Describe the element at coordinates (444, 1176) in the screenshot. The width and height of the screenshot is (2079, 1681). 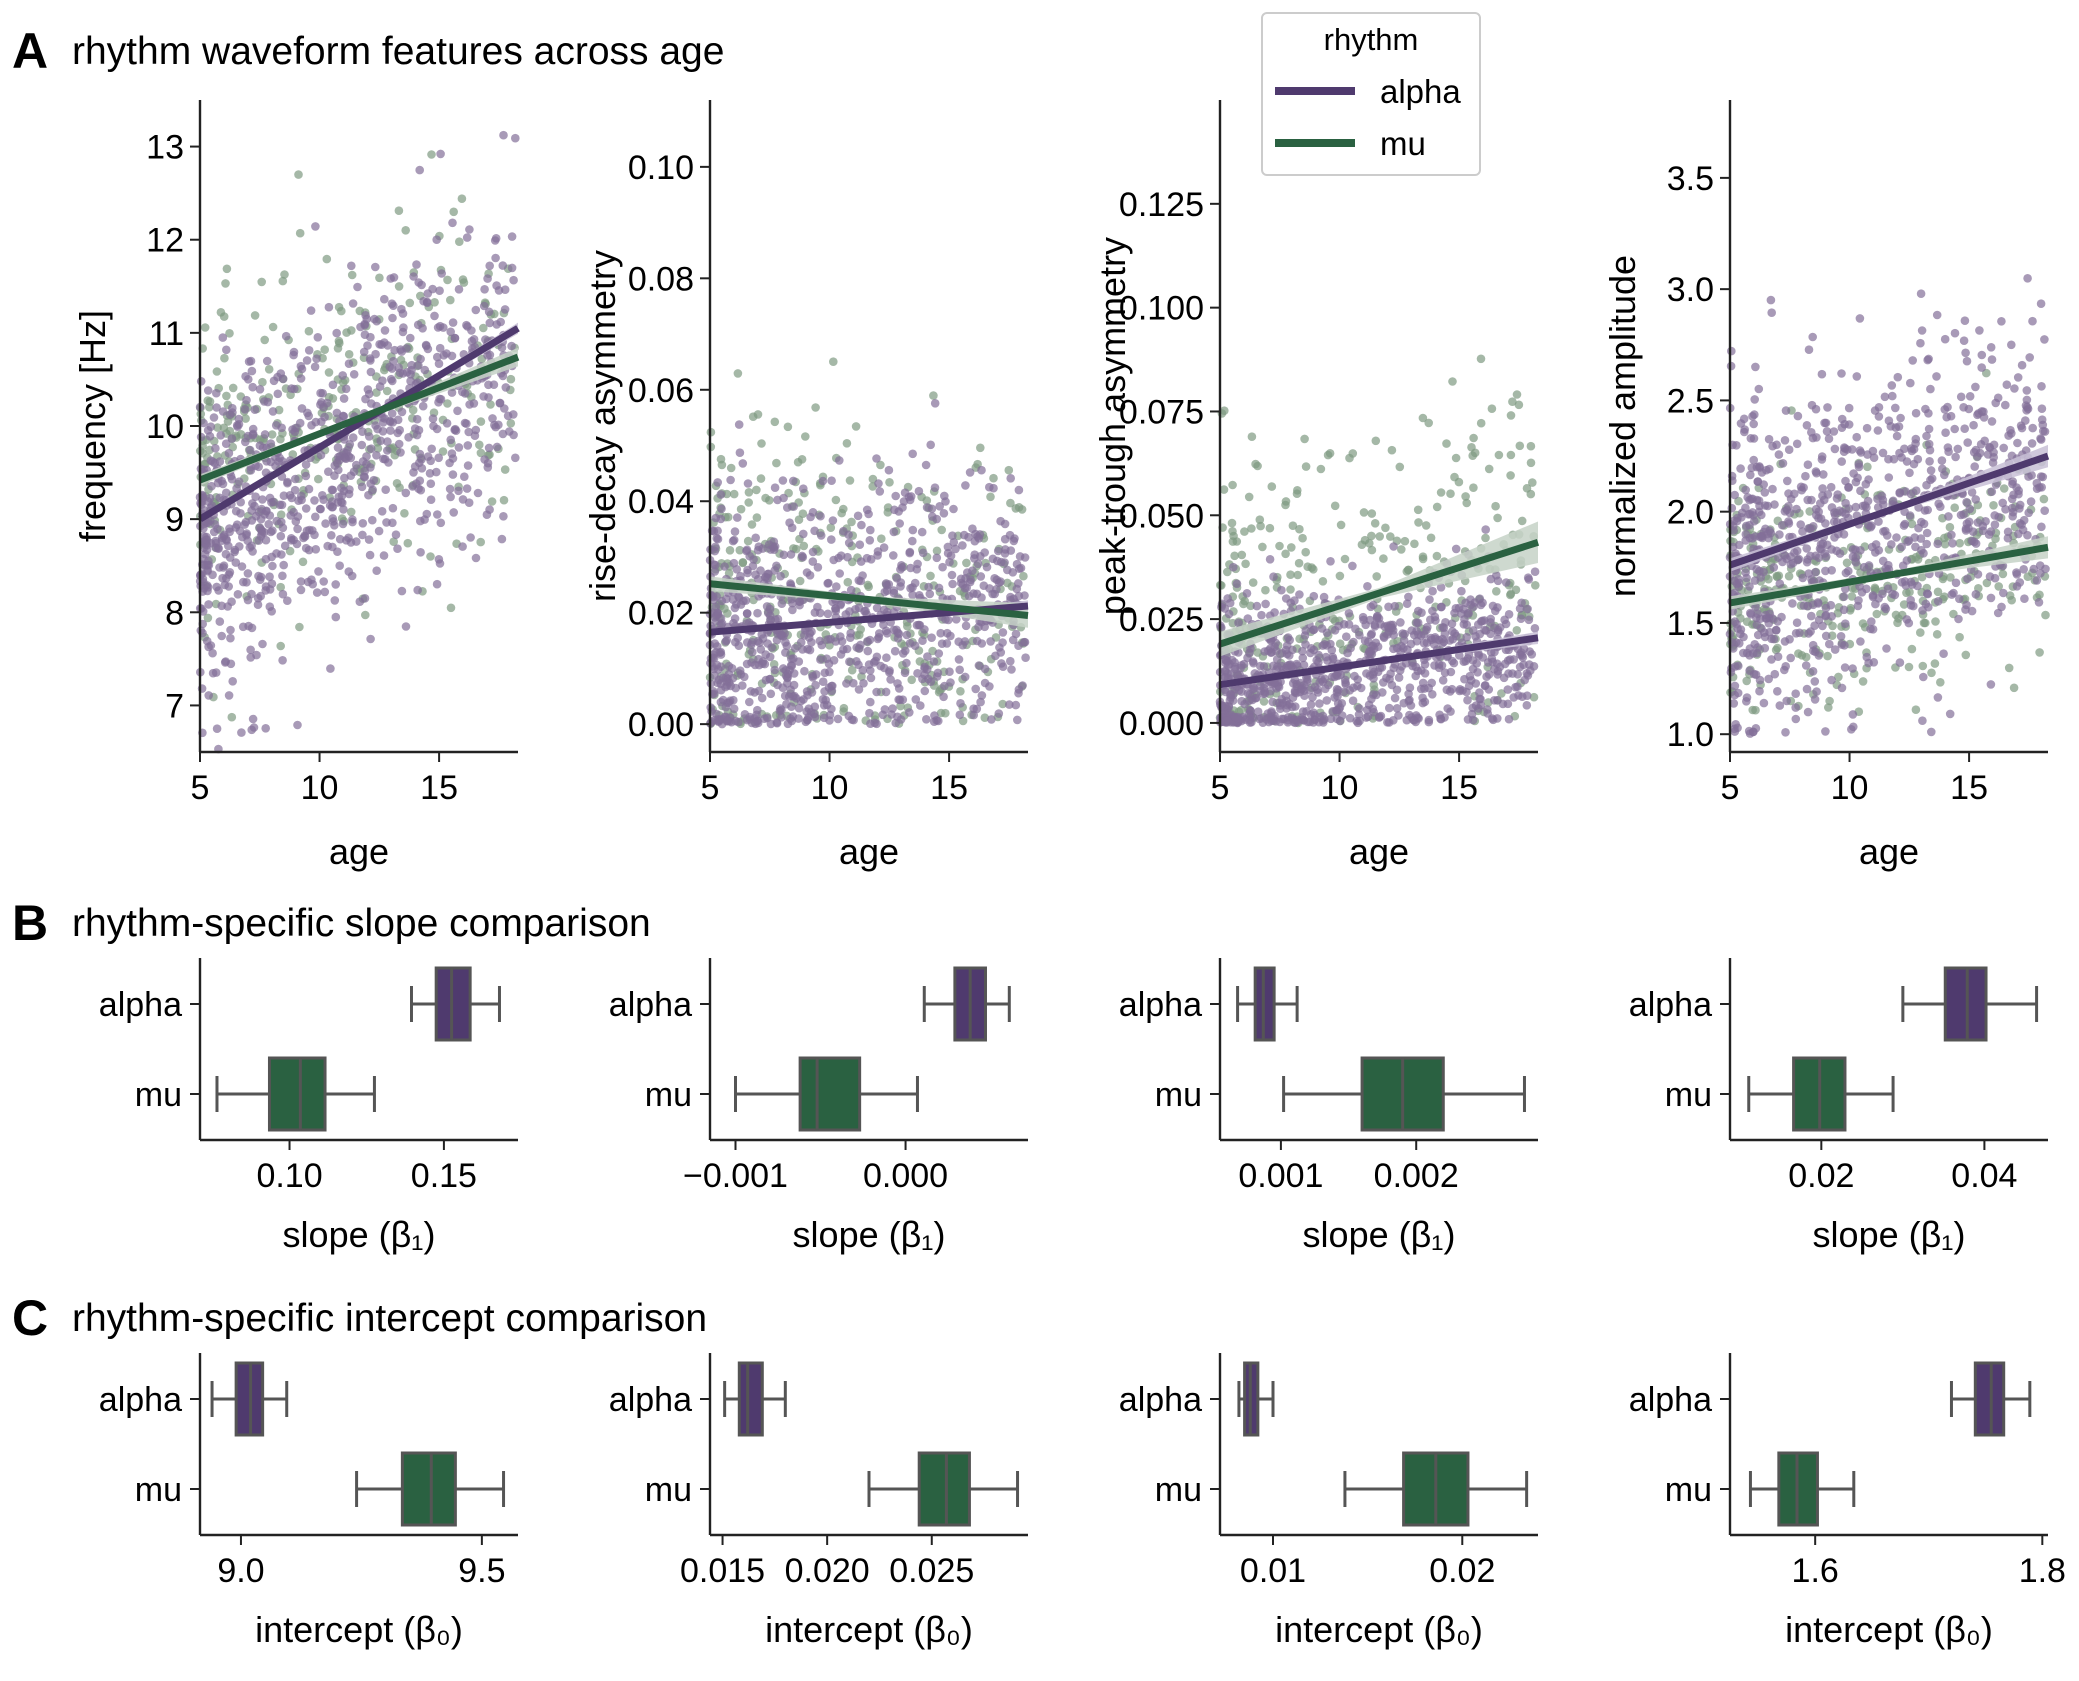
I see `x-tick-label: 0.15` at that location.